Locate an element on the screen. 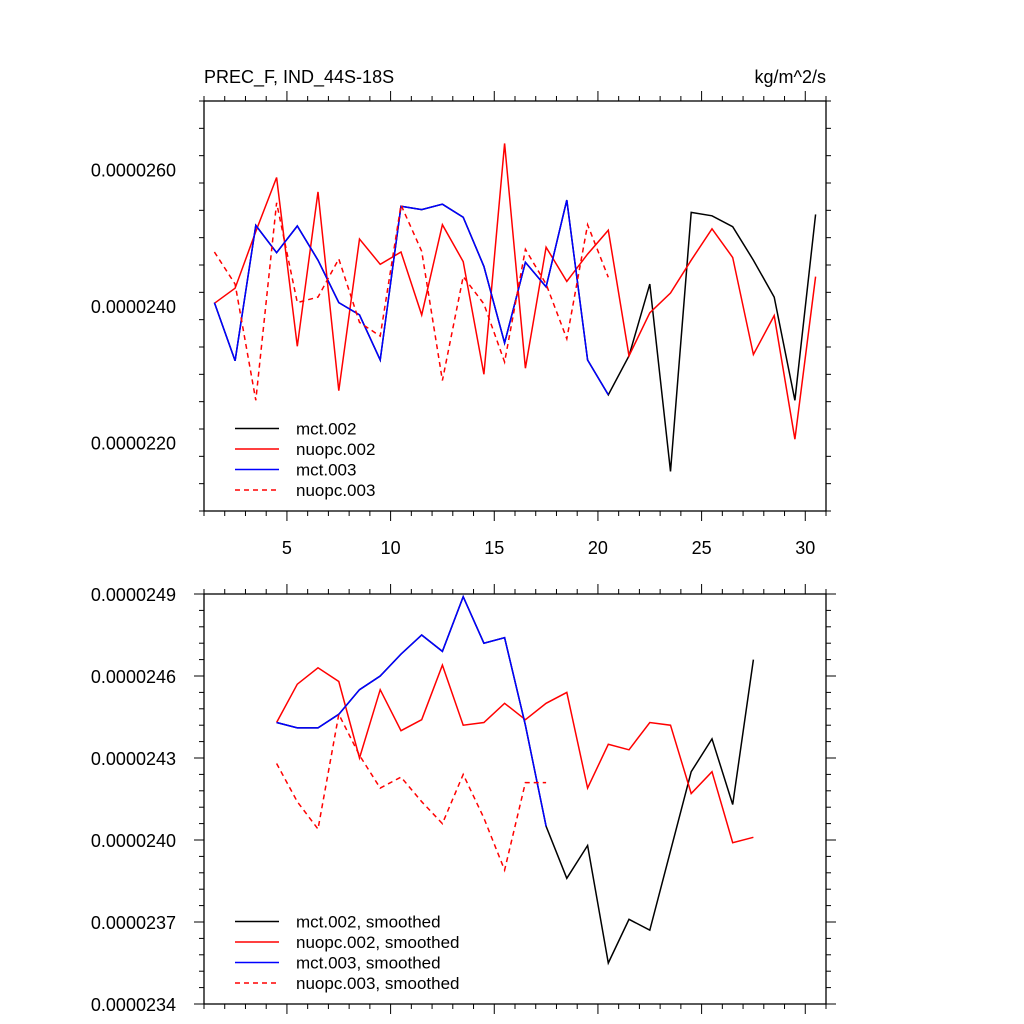 This screenshot has height=1024, width=1024. x-tick-label: 15 is located at coordinates (494, 548).